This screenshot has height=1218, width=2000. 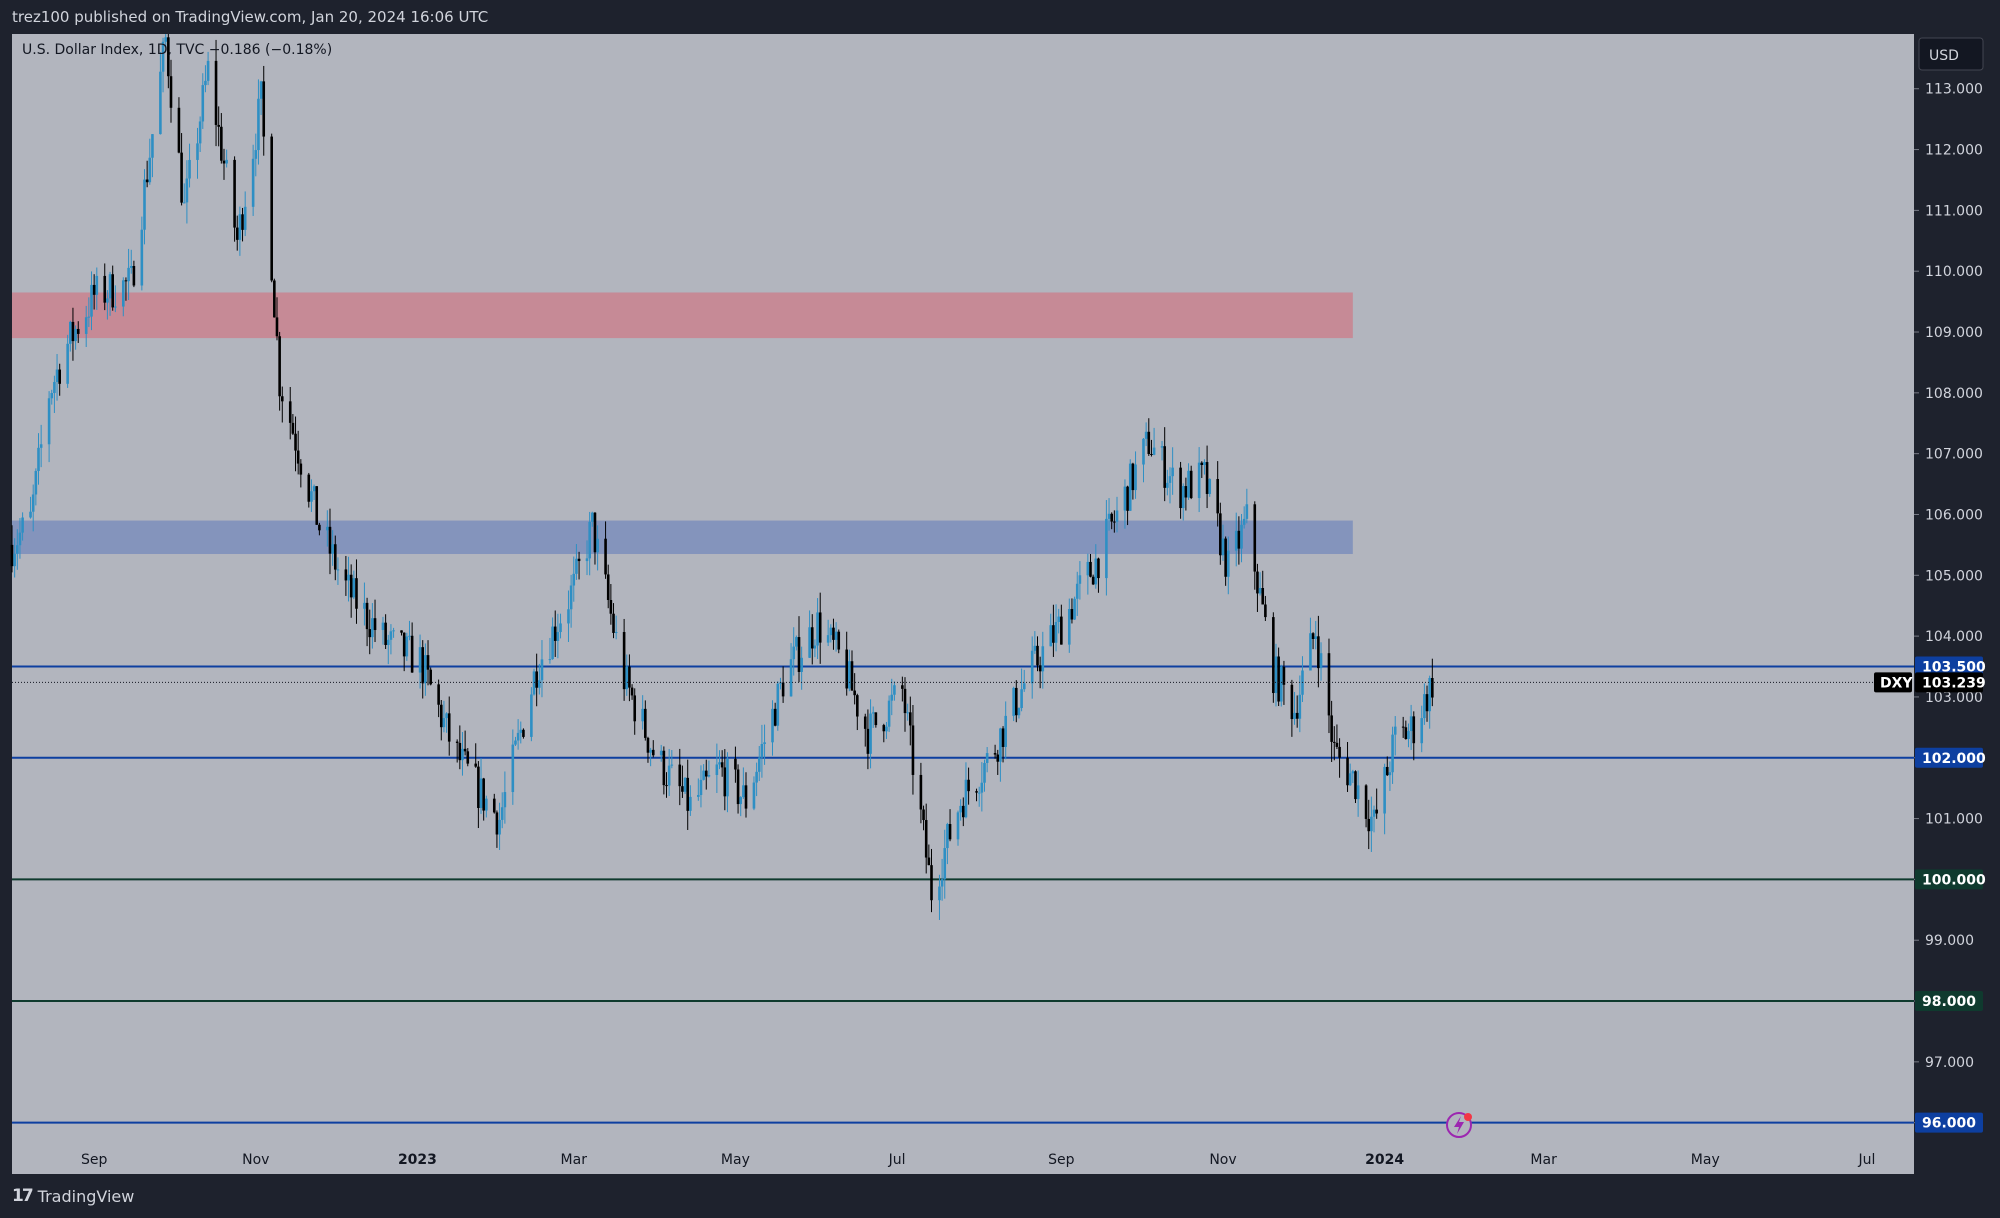 I want to click on currency-badge: USD, so click(x=1951, y=54).